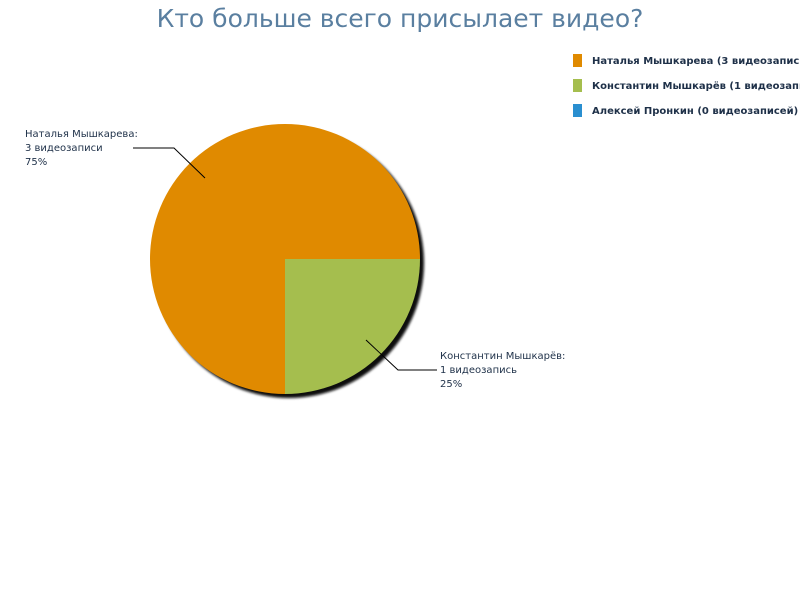  Describe the element at coordinates (696, 86) in the screenshot. I see `legend-label-1: Константин Мышкарёв (1 видеозапись)` at that location.